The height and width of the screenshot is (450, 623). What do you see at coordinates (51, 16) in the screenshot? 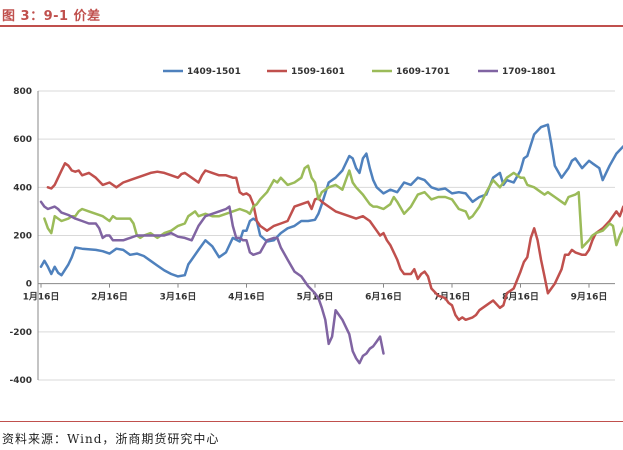
I see `figure-title: 图 3：9-1 价差` at bounding box center [51, 16].